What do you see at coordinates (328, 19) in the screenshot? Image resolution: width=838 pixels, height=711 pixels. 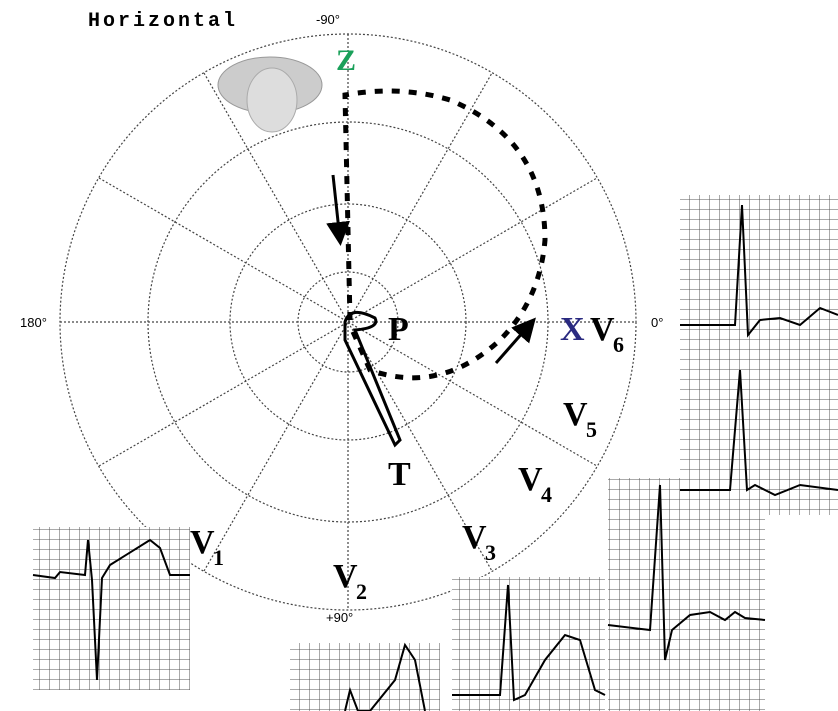 I see `angle-label: -90°` at bounding box center [328, 19].